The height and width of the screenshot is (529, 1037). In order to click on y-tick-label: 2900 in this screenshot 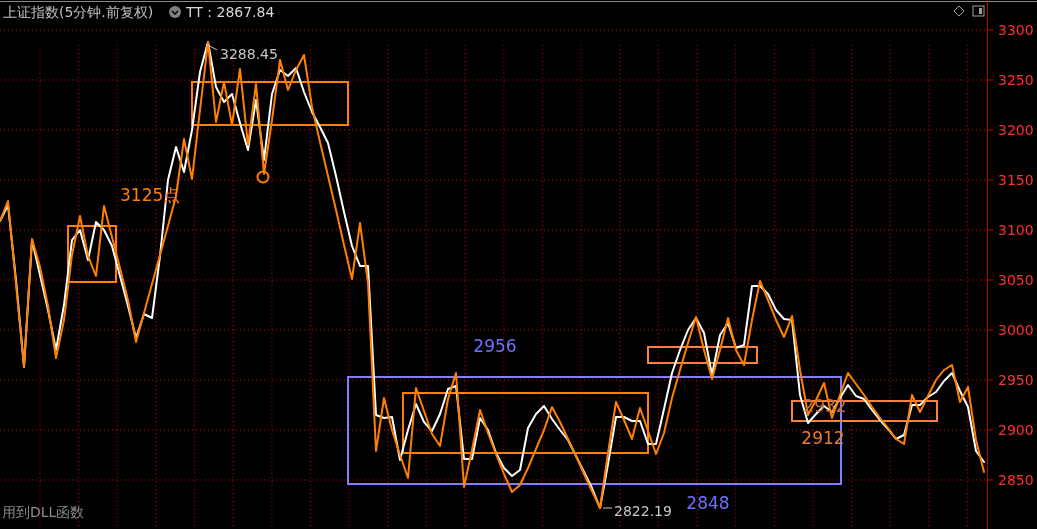, I will do `click(1016, 430)`.